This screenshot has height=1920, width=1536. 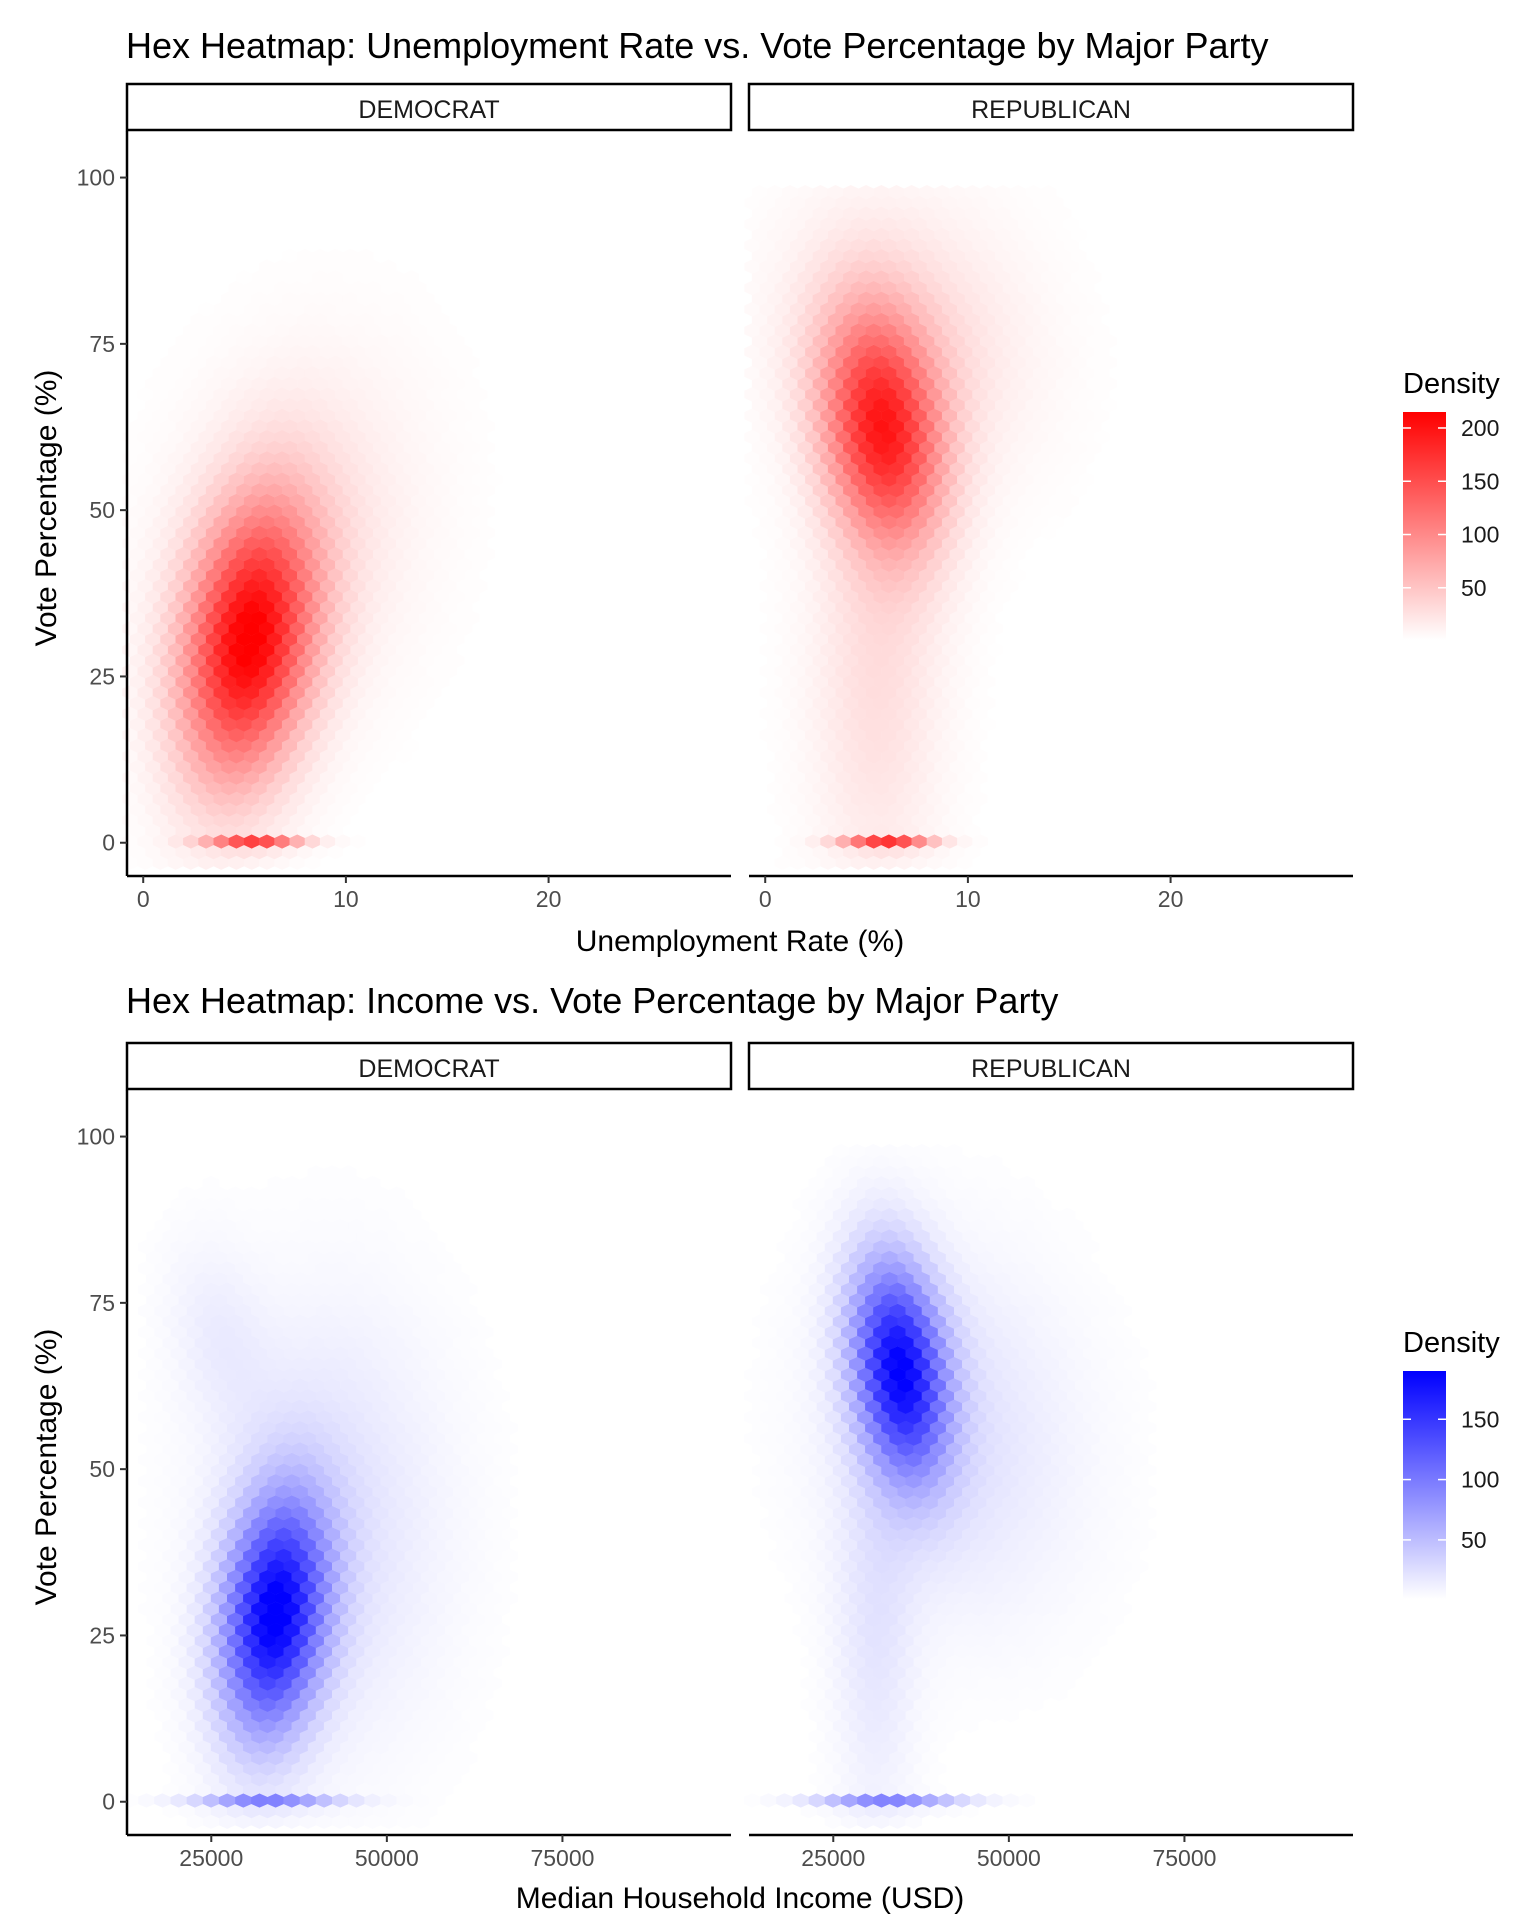 What do you see at coordinates (211, 1858) in the screenshot?
I see `x-tick-label: 25000` at bounding box center [211, 1858].